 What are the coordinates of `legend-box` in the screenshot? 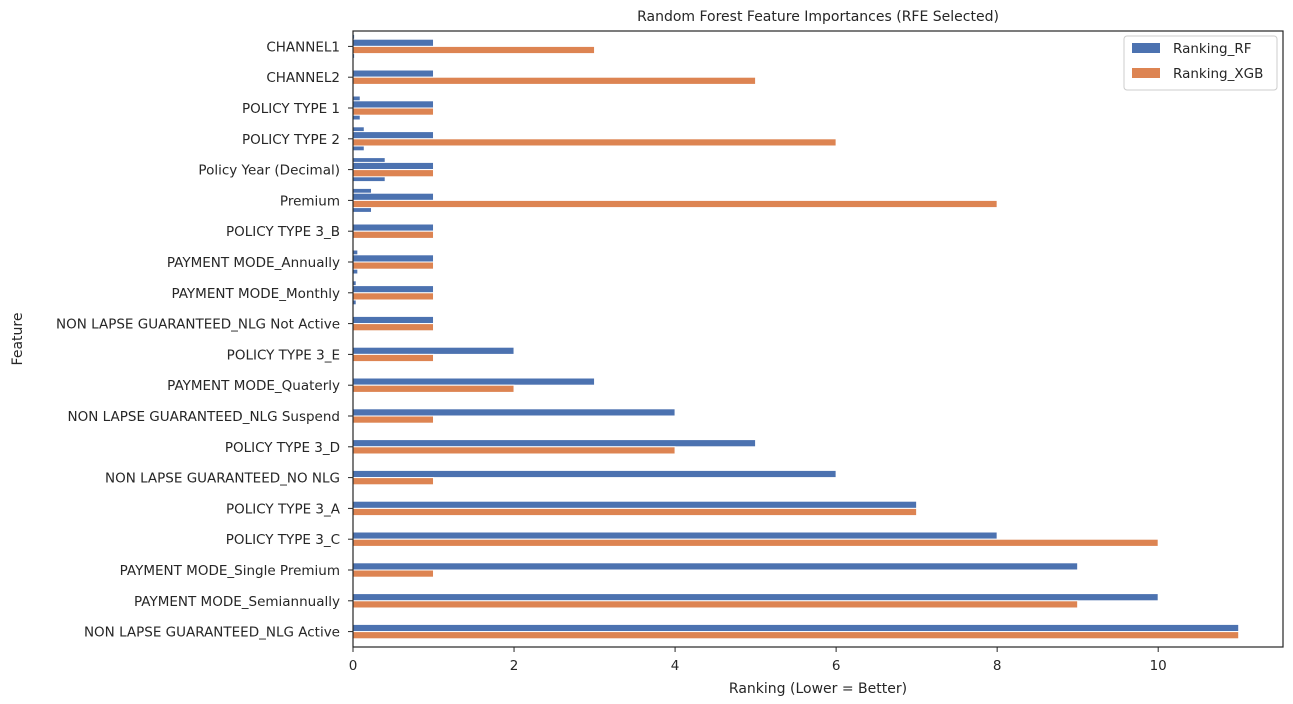 It's located at (1200, 63).